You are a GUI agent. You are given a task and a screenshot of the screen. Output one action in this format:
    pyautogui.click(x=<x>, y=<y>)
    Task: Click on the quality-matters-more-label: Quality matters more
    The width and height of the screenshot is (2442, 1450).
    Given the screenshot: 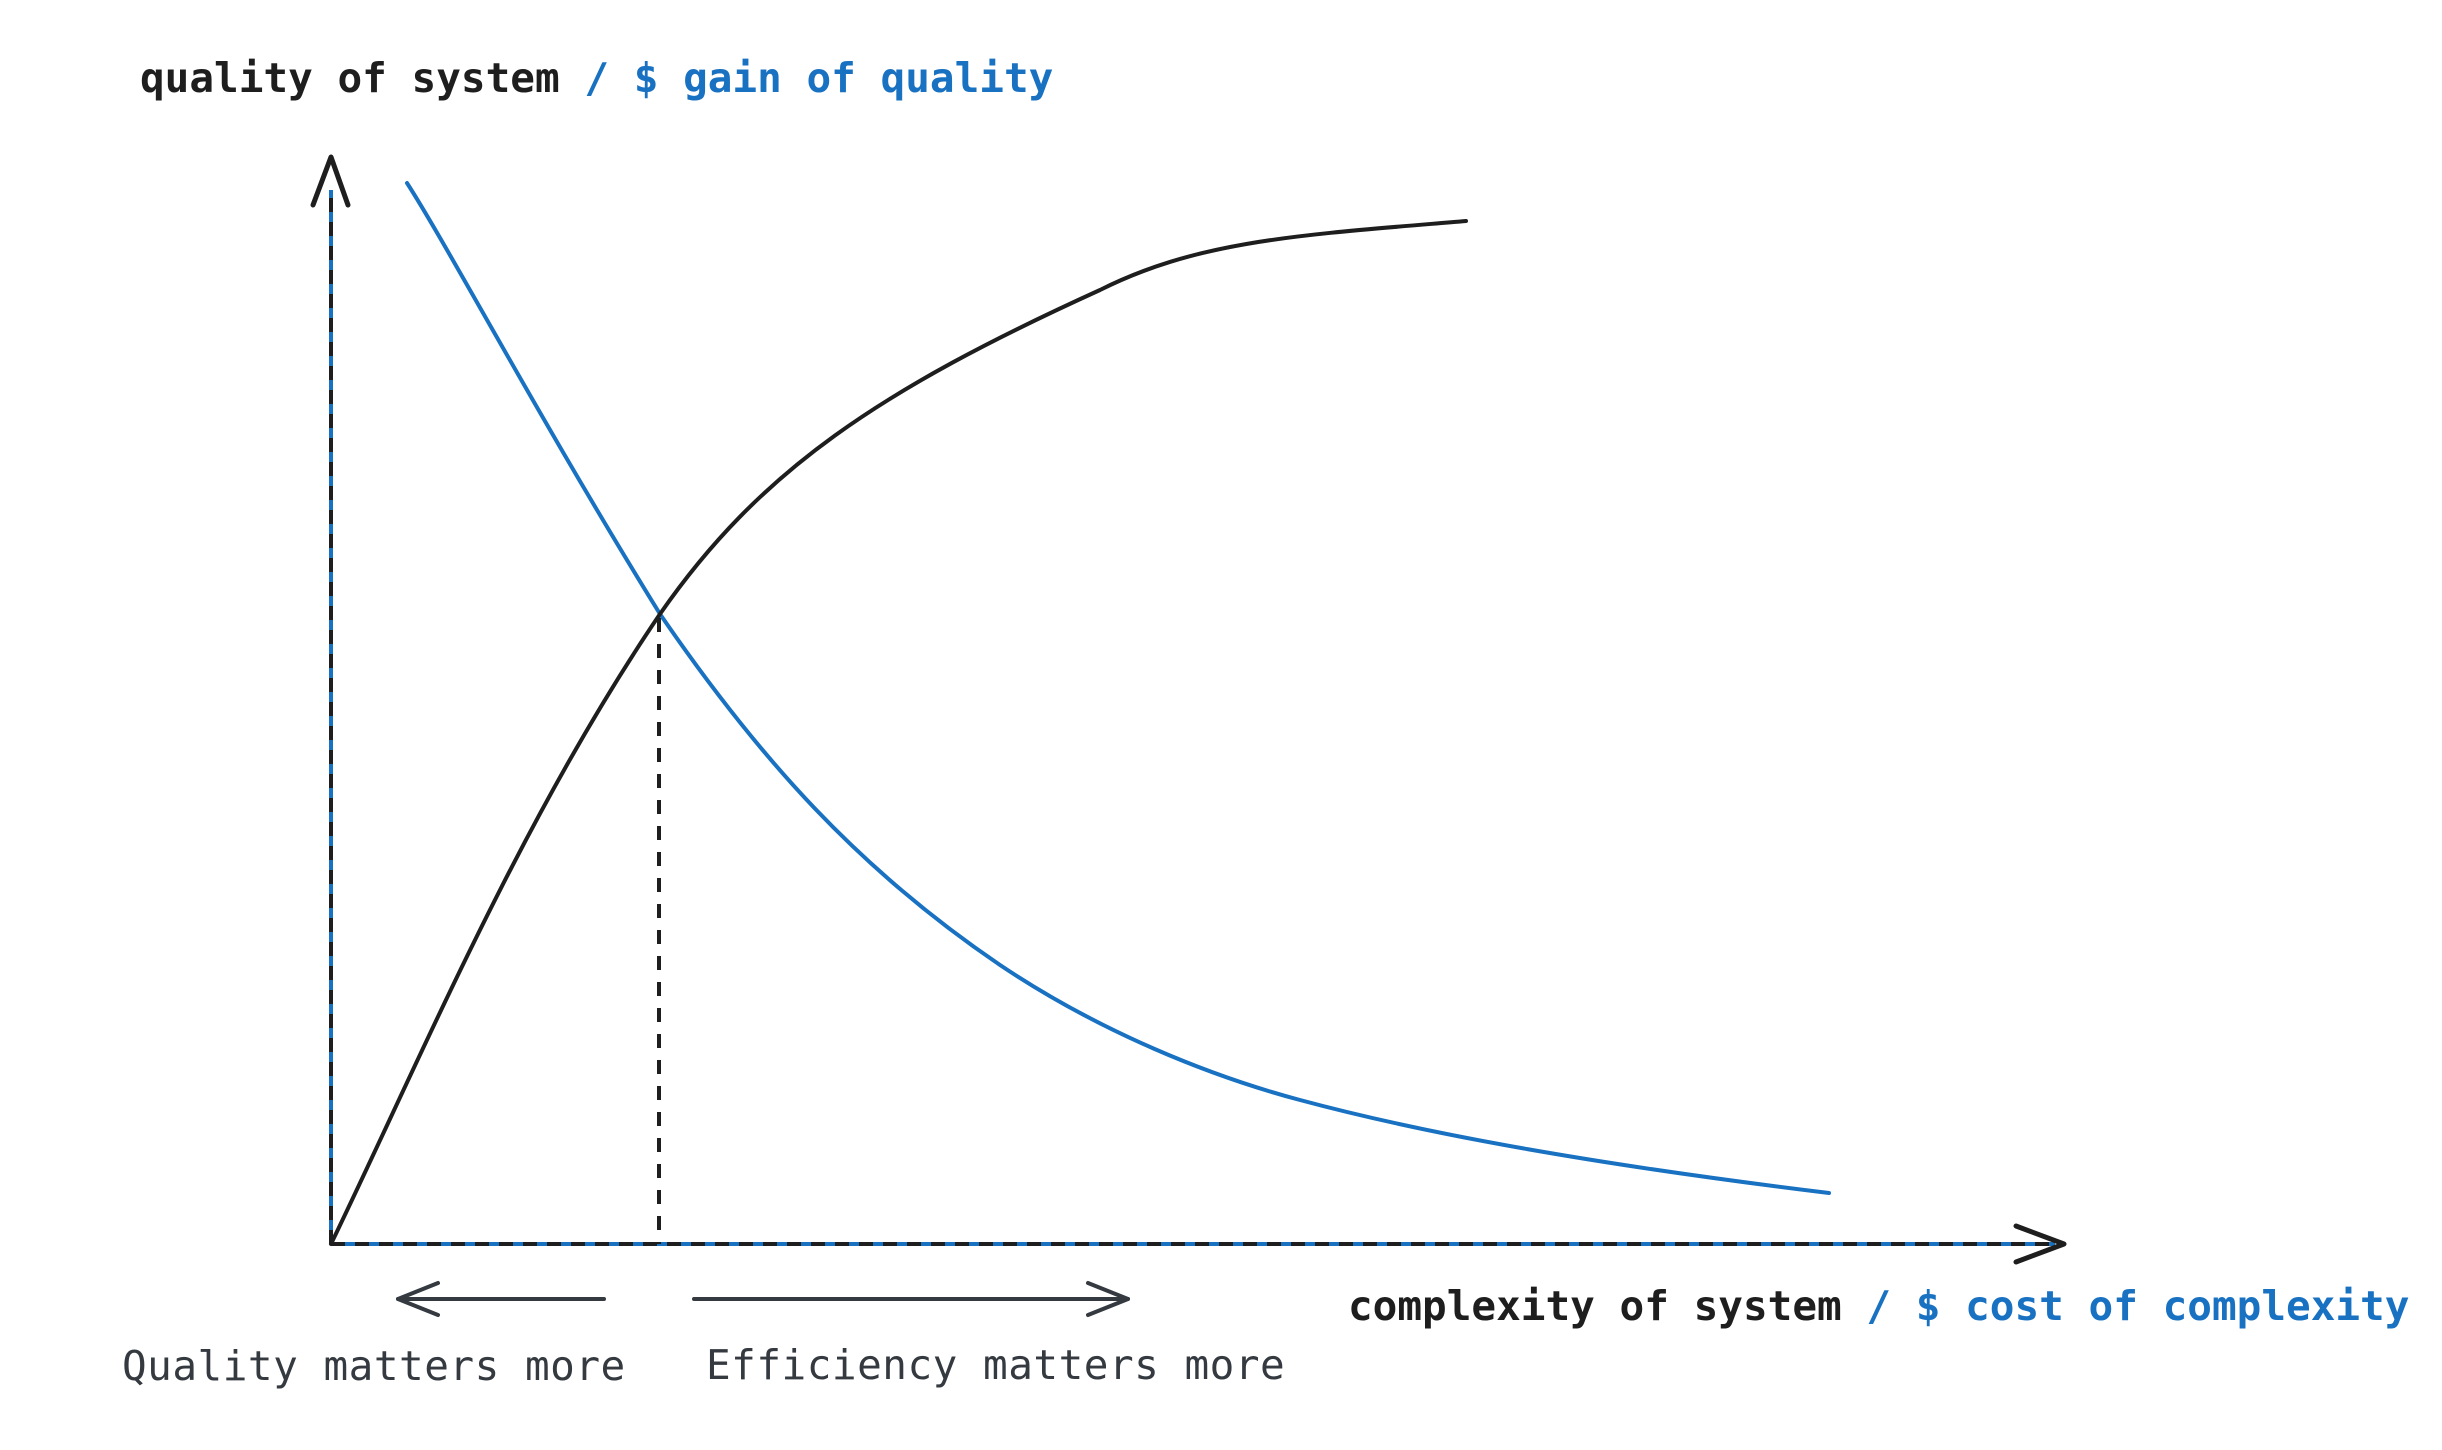 What is the action you would take?
    pyautogui.click(x=374, y=1366)
    